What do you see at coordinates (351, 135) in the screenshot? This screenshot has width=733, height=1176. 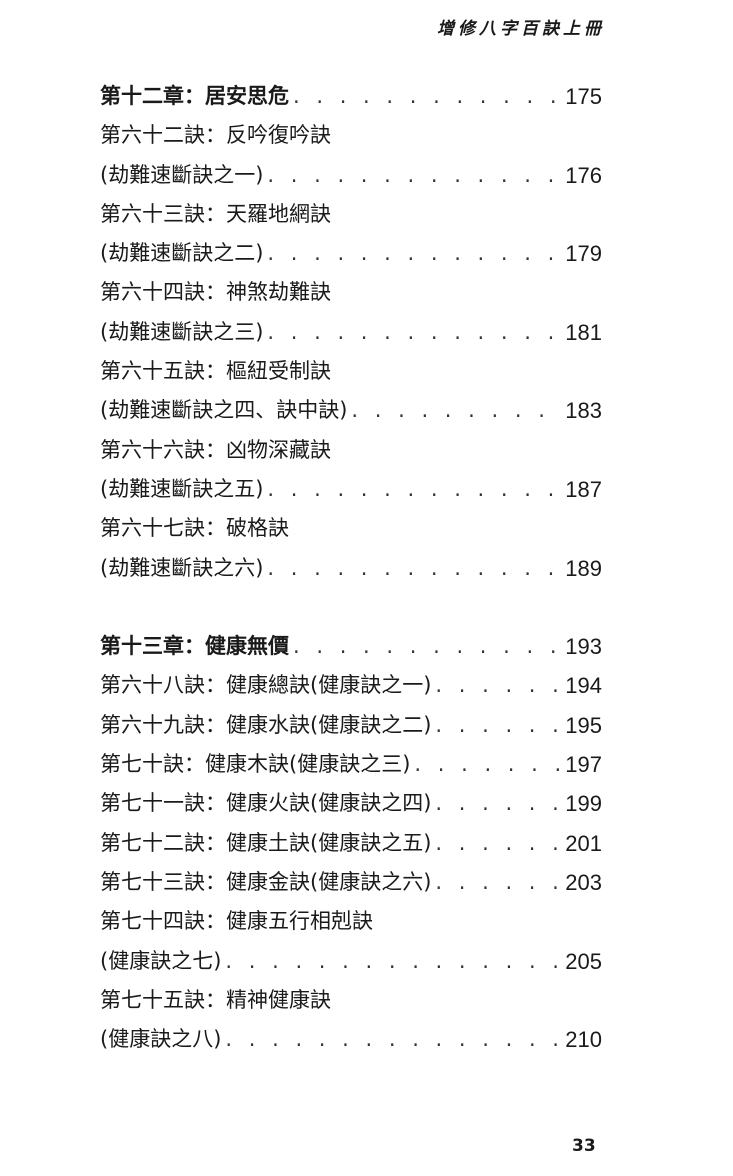 I see `toc-entry: 第六十二訣：反吟復吟訣` at bounding box center [351, 135].